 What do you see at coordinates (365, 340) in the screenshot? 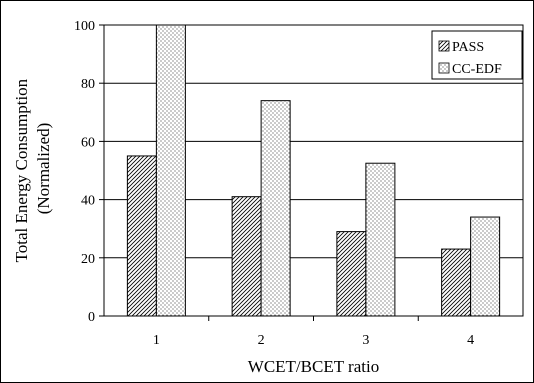
I see `x-tick-label: 3` at bounding box center [365, 340].